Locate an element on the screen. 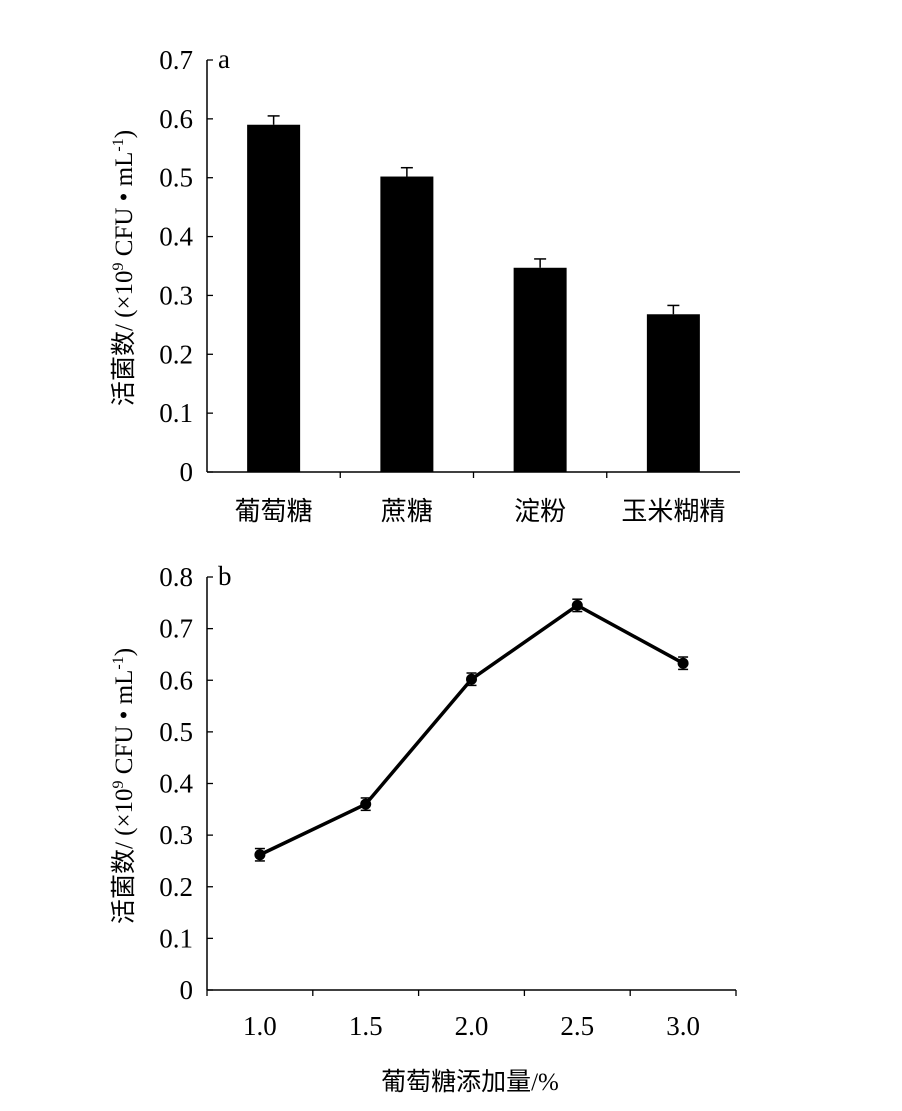  panel-a-y-tick-label: 0.1 is located at coordinates (176, 413).